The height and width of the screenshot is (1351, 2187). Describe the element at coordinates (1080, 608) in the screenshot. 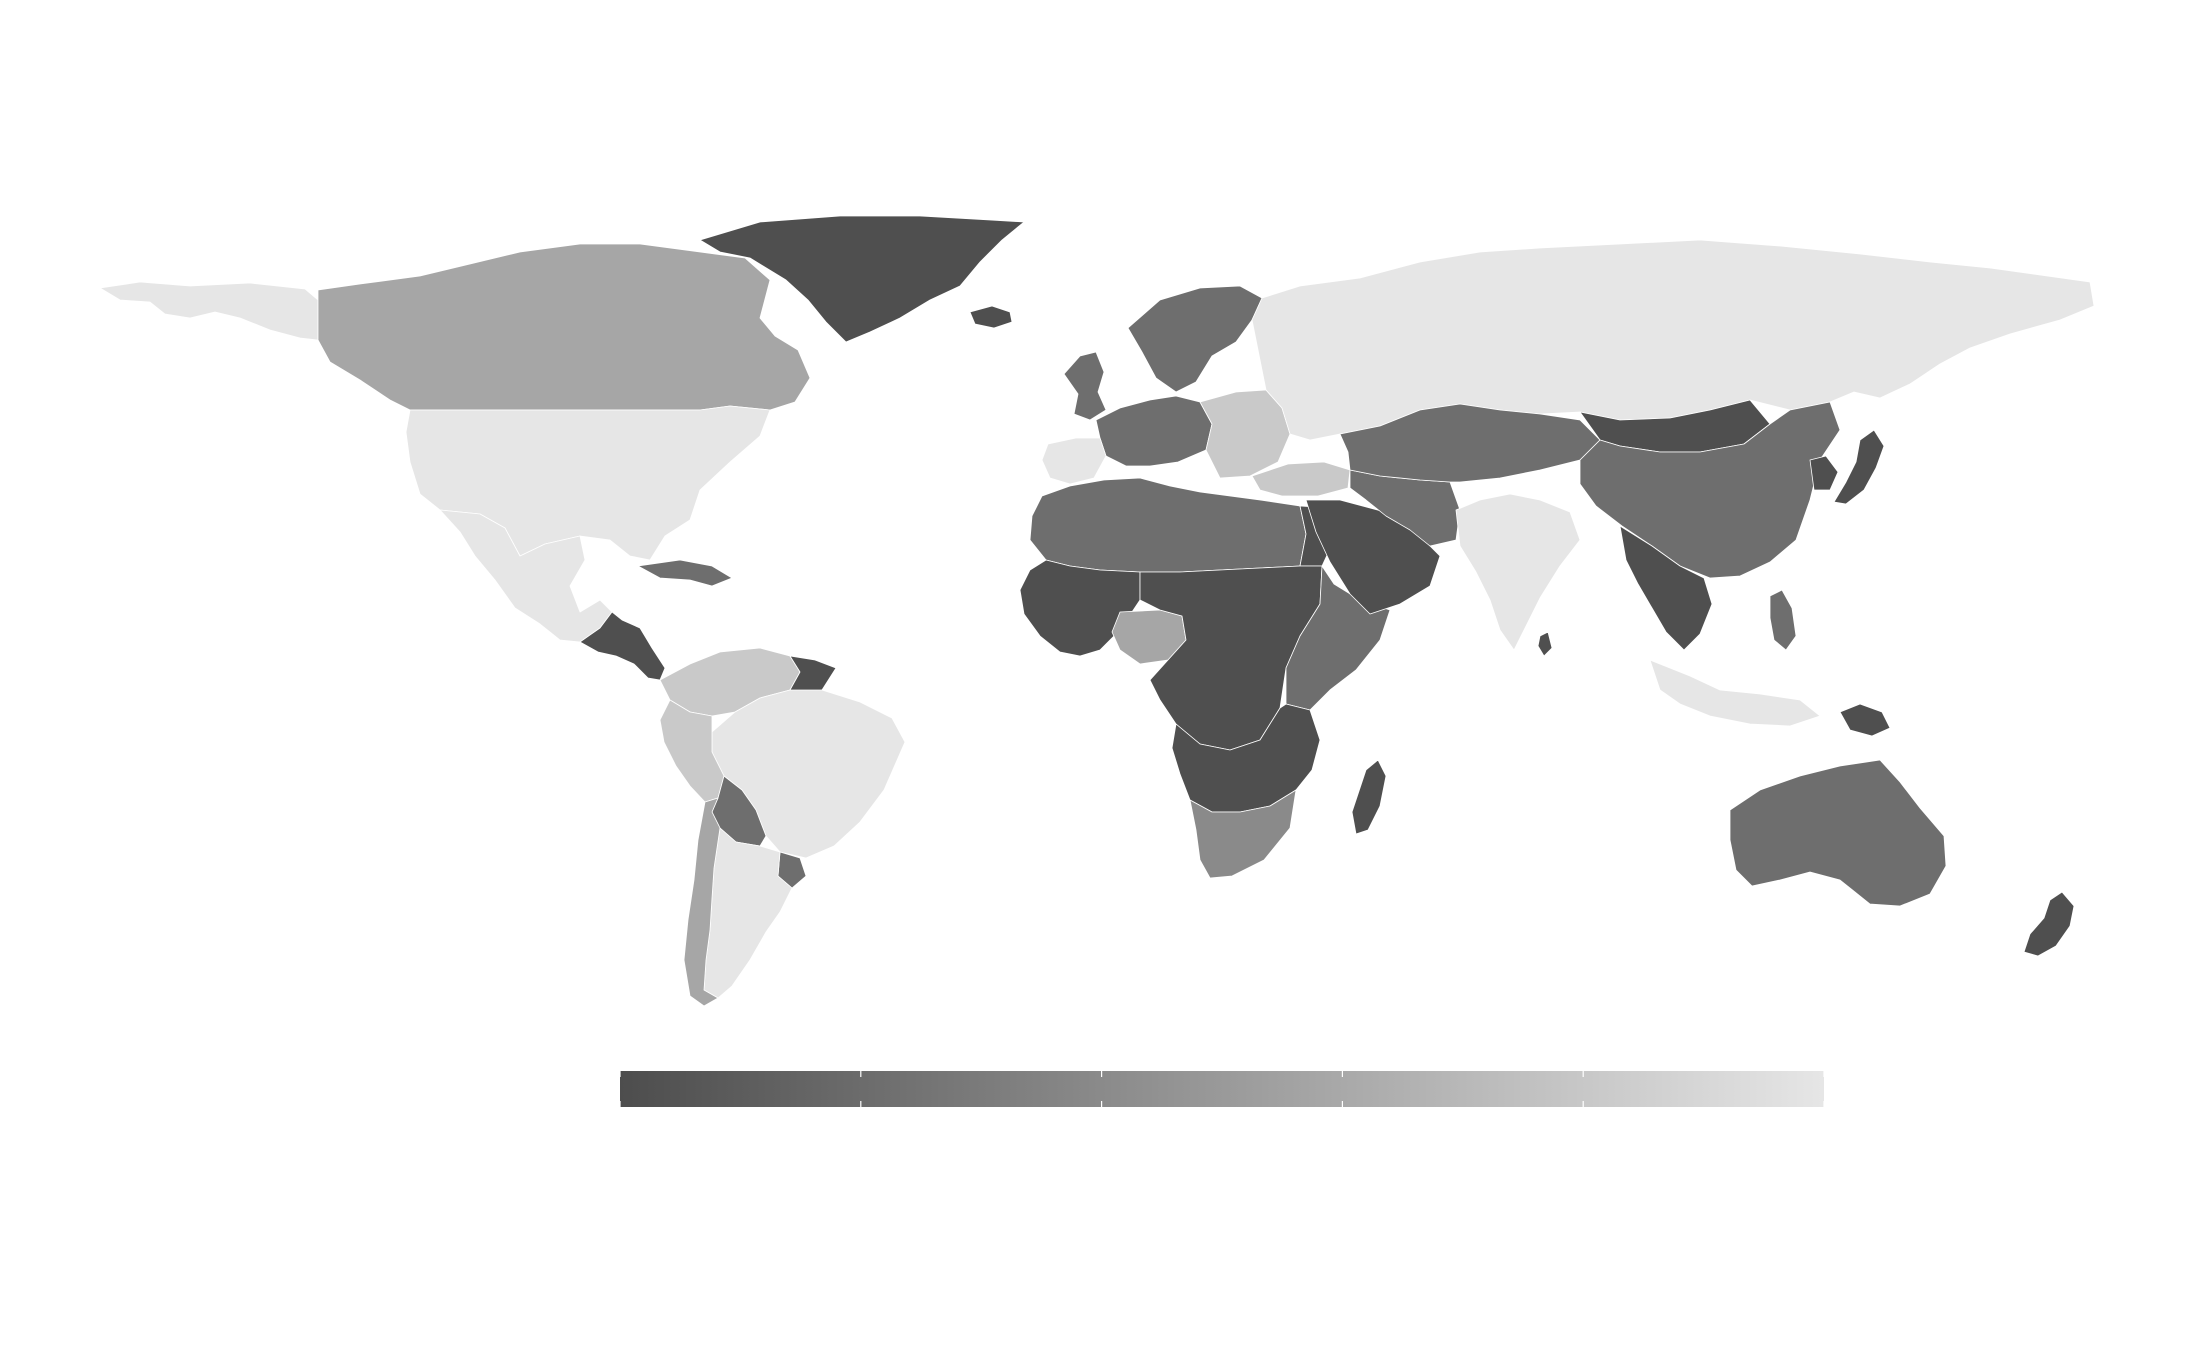

I see `region-west-africa` at that location.